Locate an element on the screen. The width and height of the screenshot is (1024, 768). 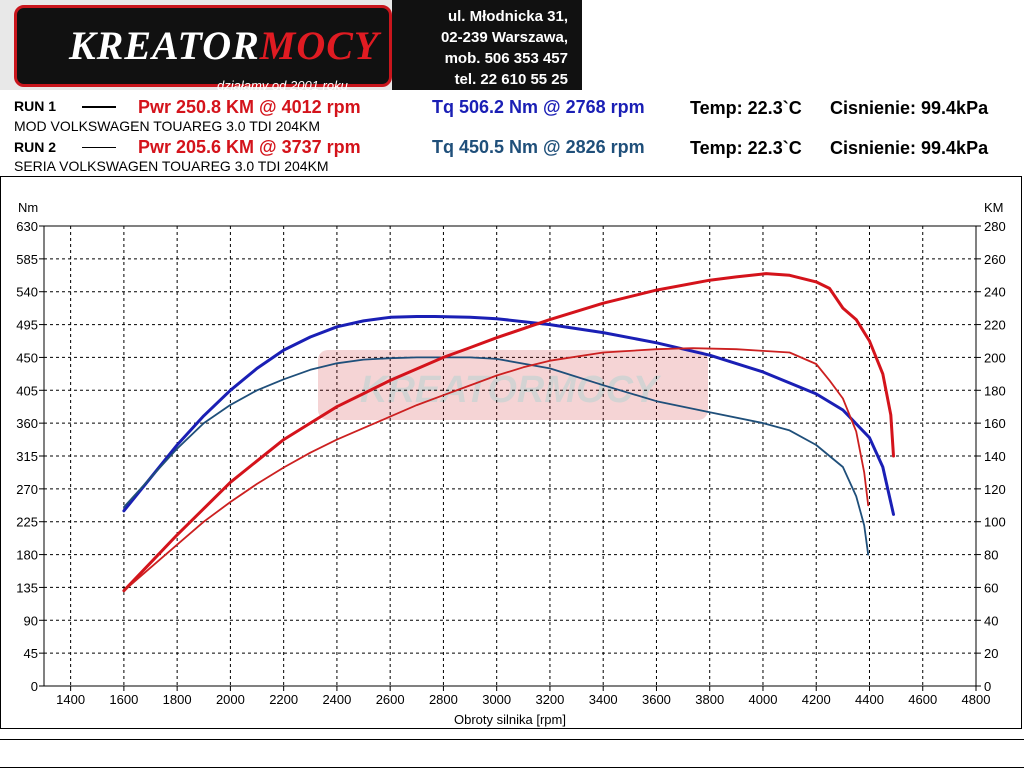
y-left-tick-label: 405 is located at coordinates (27, 390).